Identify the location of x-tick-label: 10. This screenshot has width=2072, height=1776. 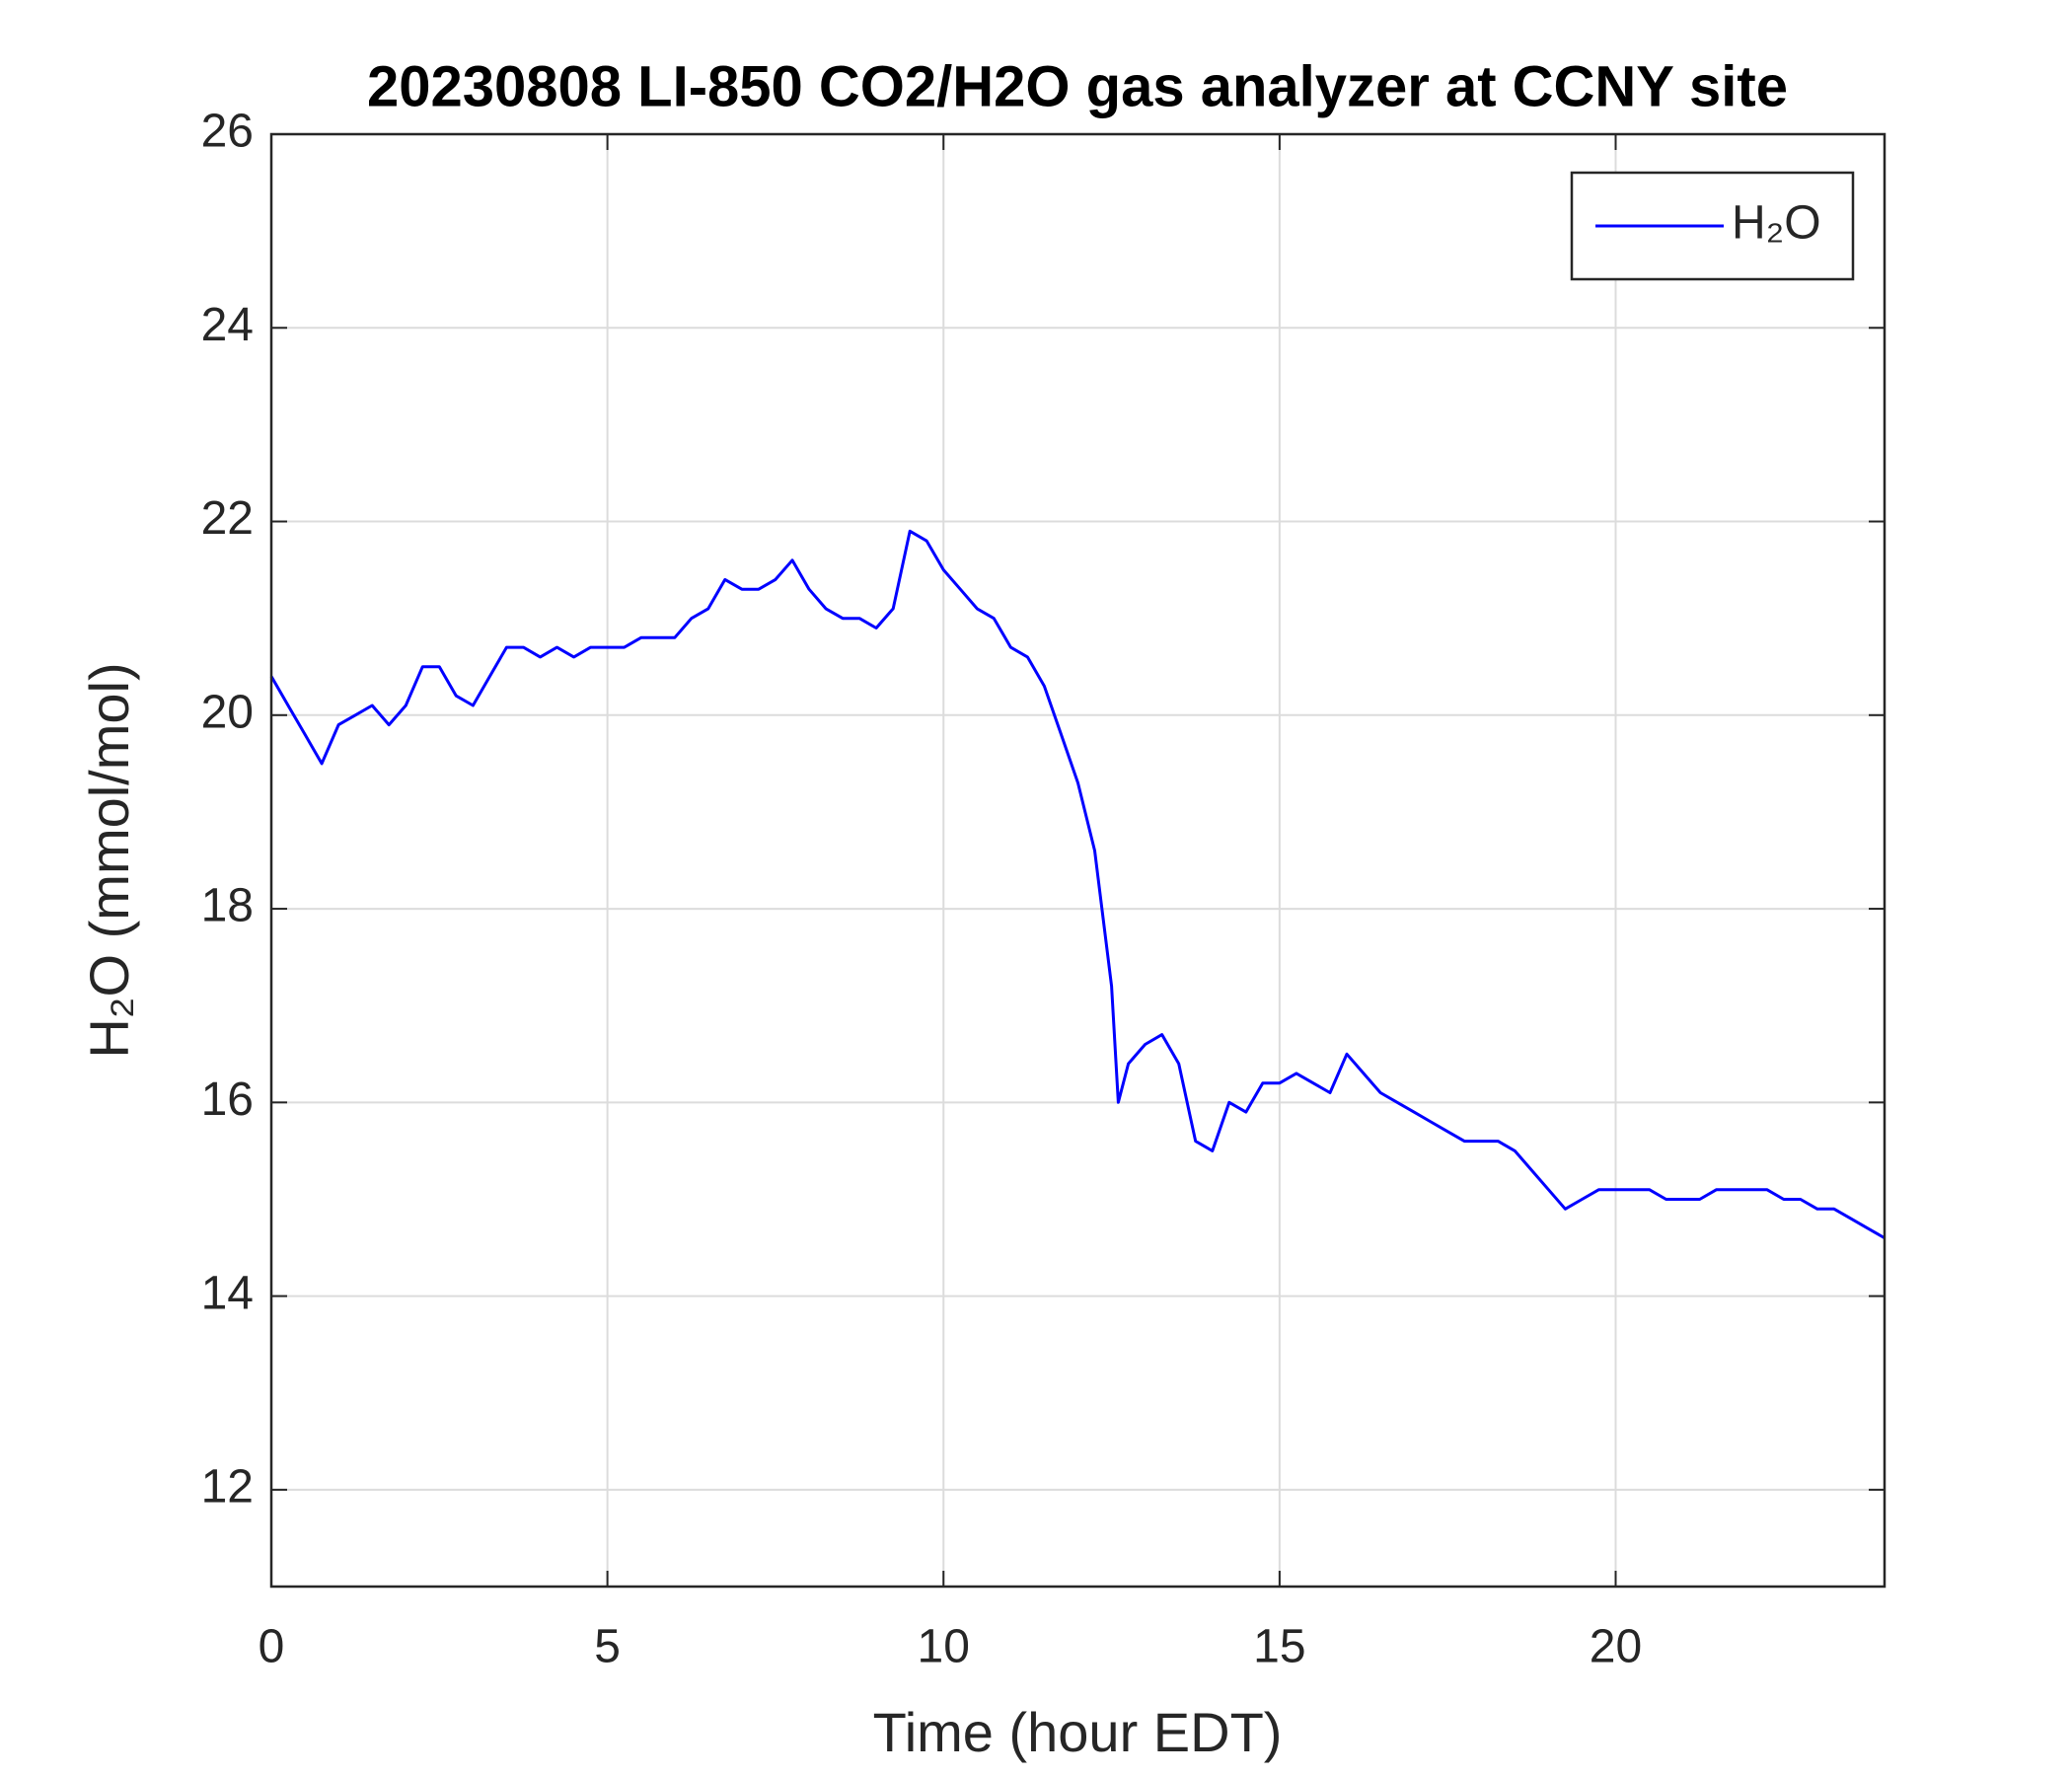
(944, 1647).